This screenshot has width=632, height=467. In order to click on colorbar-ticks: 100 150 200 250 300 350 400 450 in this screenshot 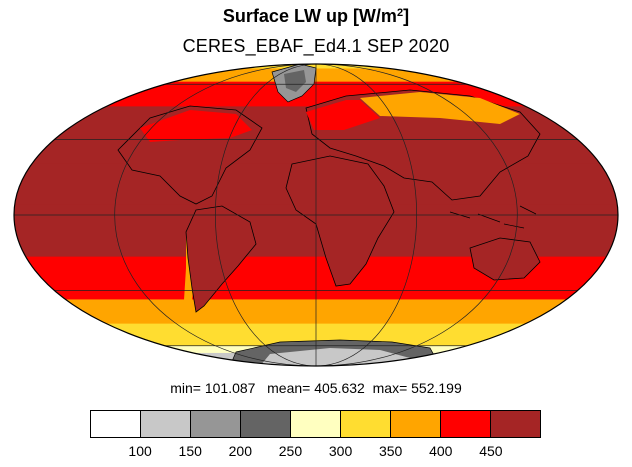, I will do `click(315, 452)`.